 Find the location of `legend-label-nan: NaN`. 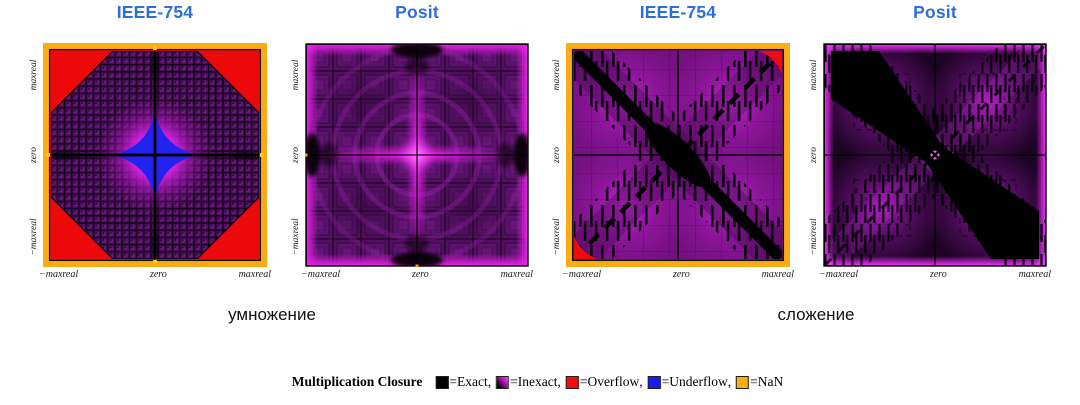

legend-label-nan: NaN is located at coordinates (770, 381).